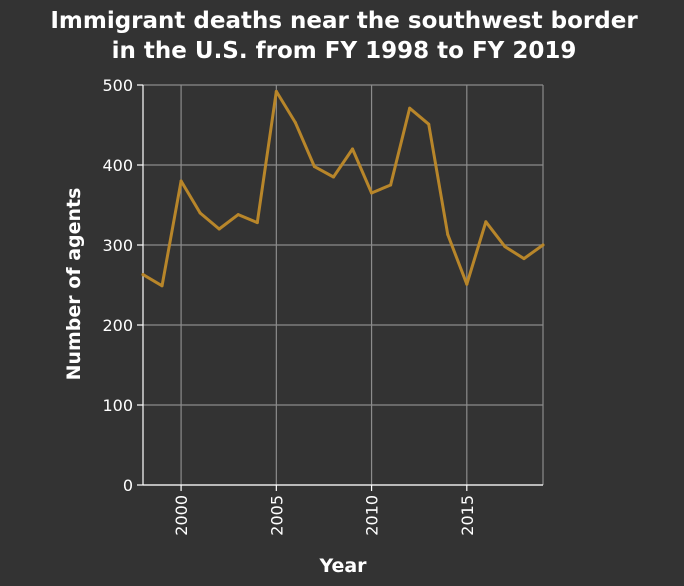 The image size is (684, 586). I want to click on y-tick-label: 200, so click(117, 325).